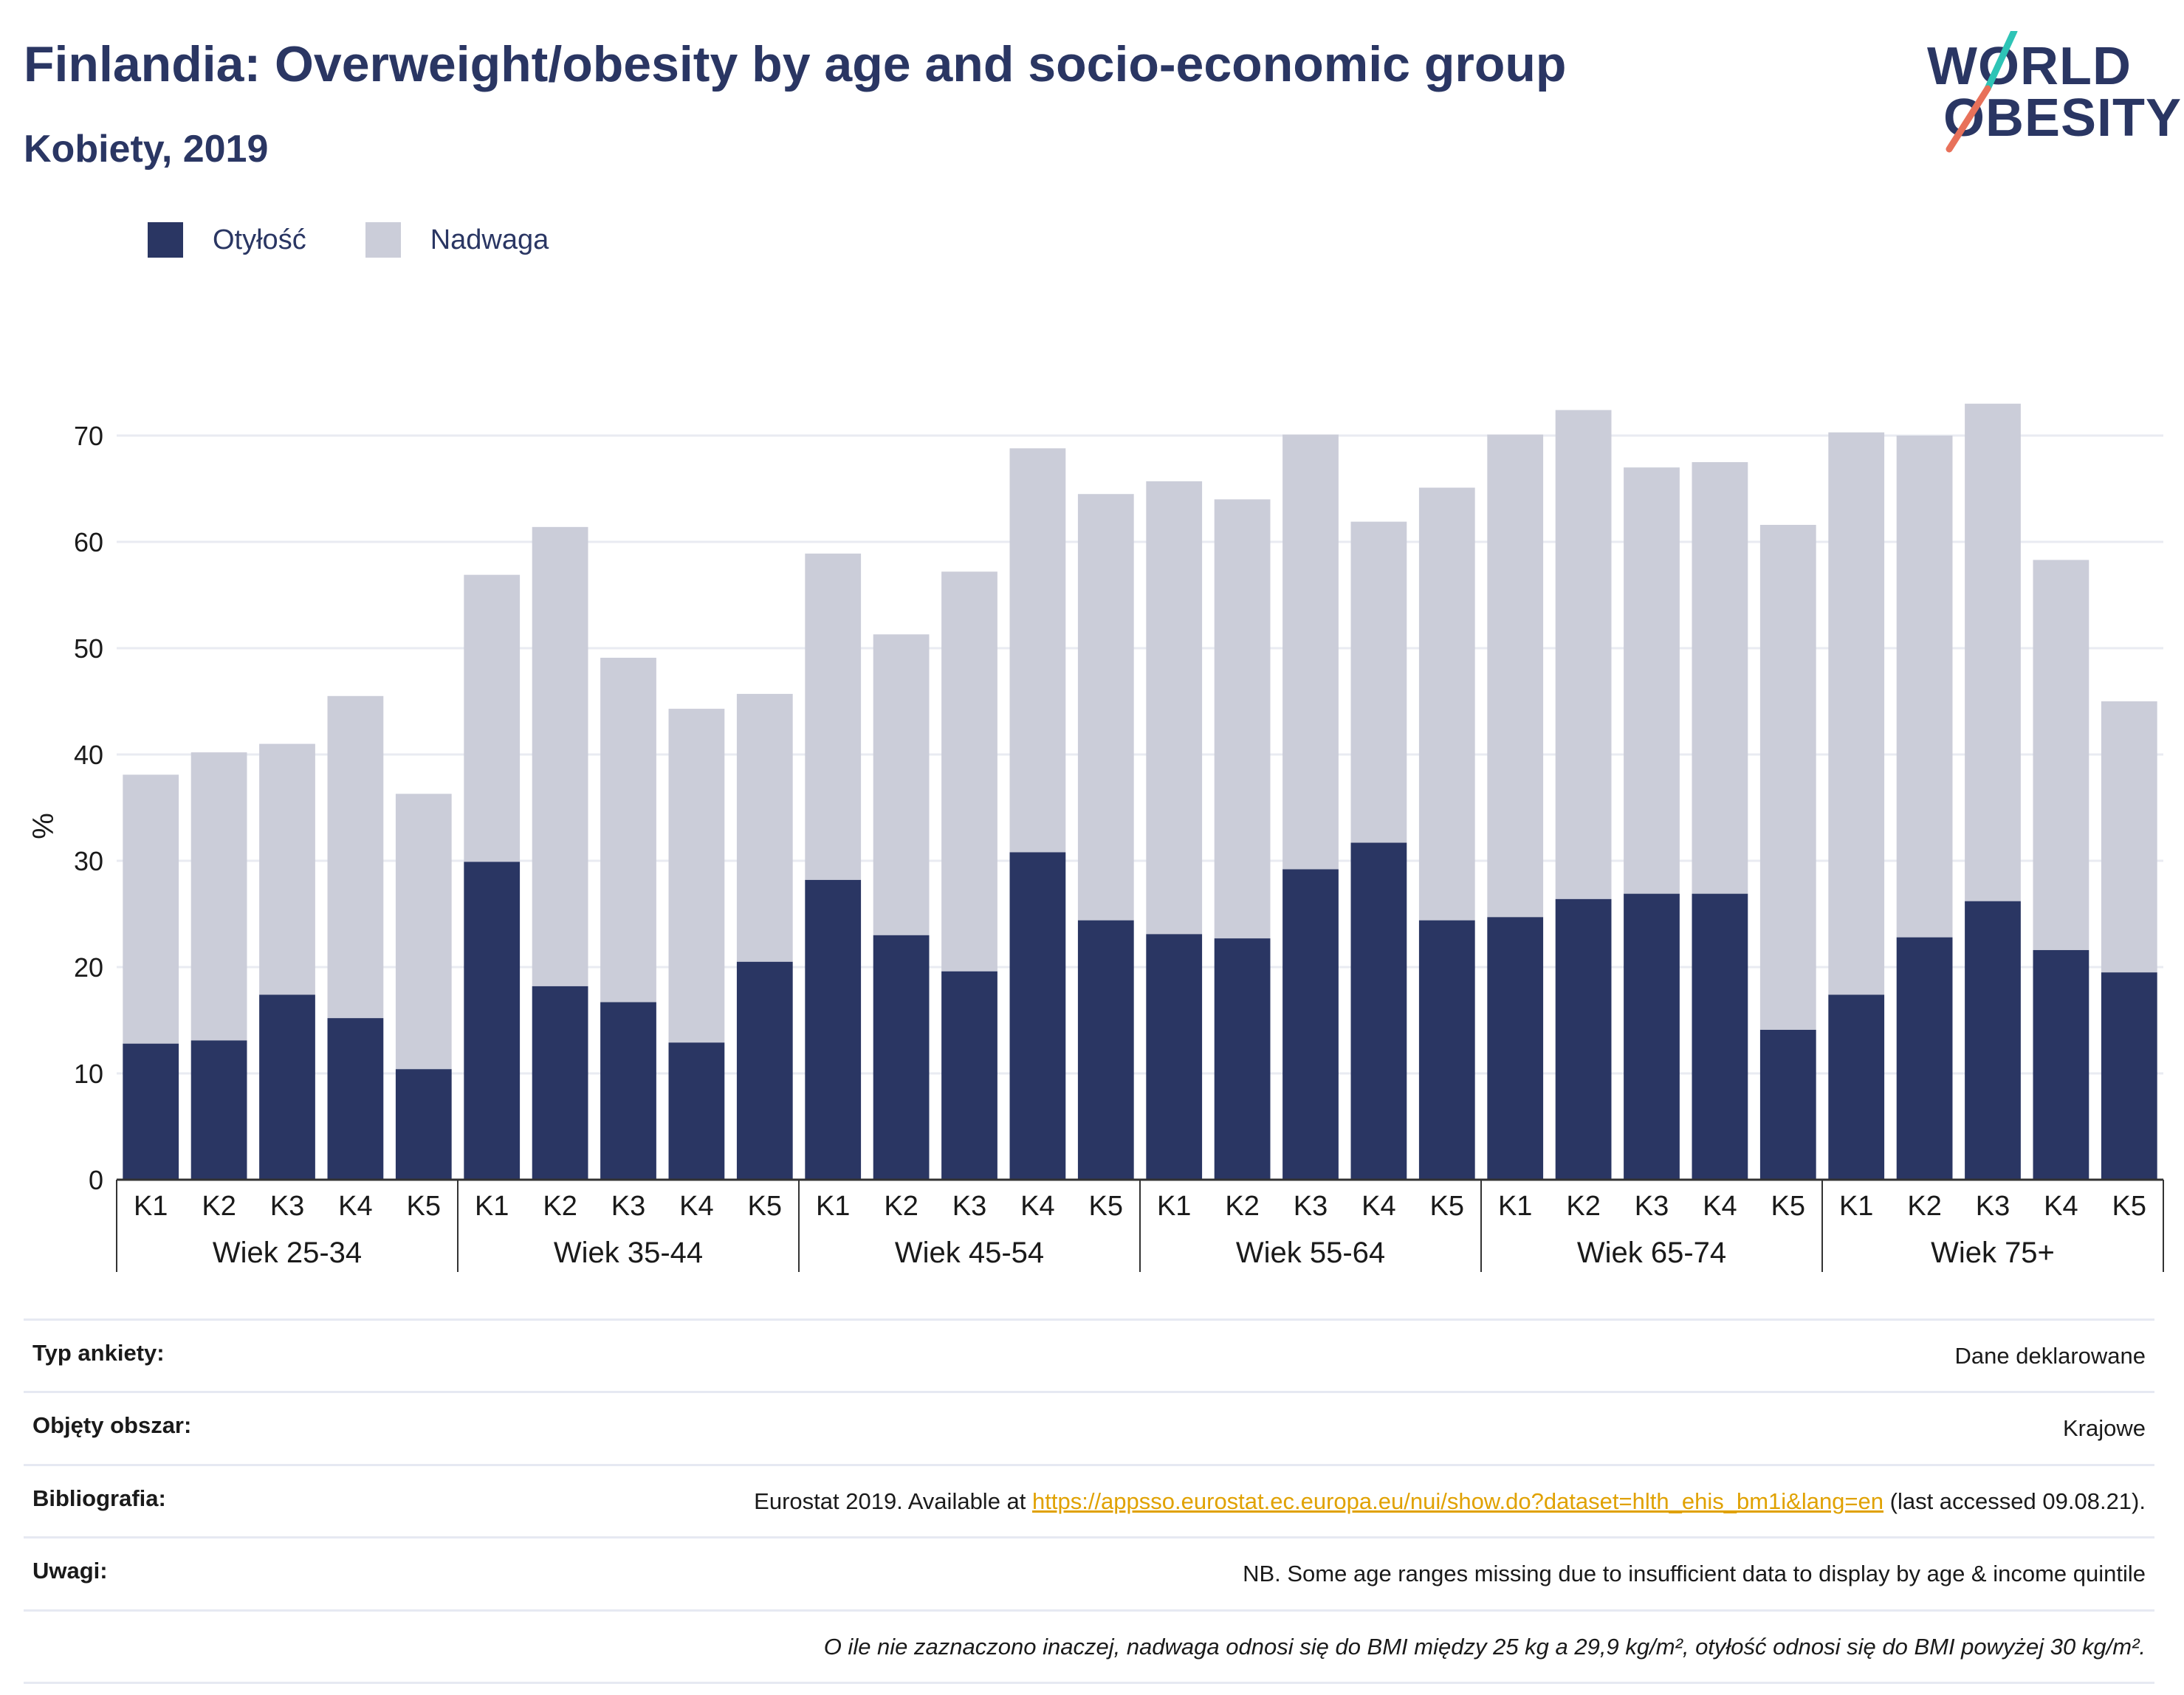 Image resolution: width=2184 pixels, height=1695 pixels. What do you see at coordinates (2050, 1356) in the screenshot?
I see `survey-type-value: Dane deklarowane` at bounding box center [2050, 1356].